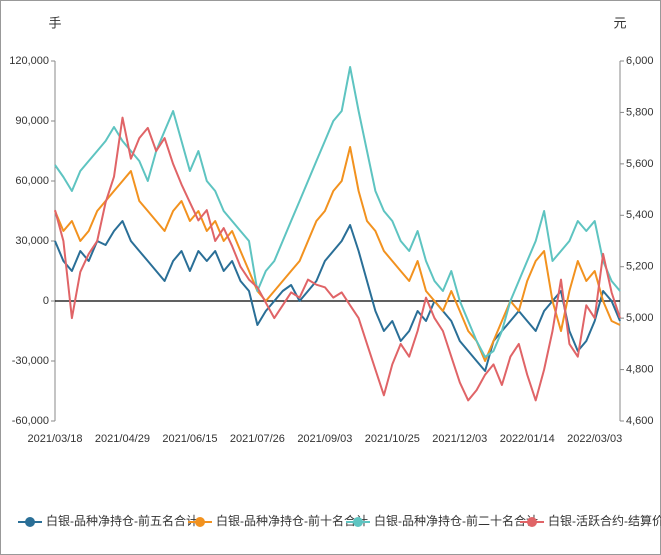  What do you see at coordinates (459, 439) in the screenshot?
I see `x-tick-label: 2021/12/03` at bounding box center [459, 439].